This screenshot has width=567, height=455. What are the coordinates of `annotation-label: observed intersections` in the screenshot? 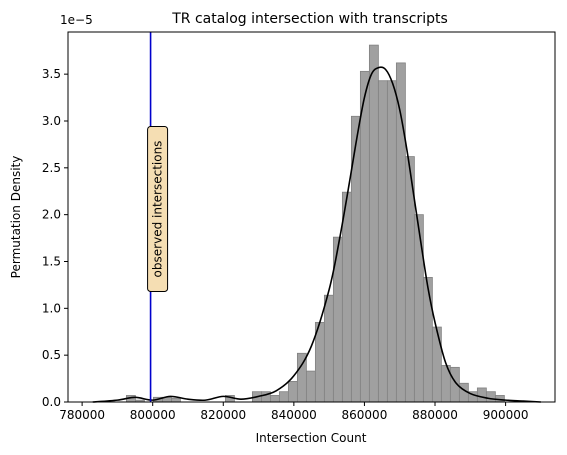 It's located at (158, 209).